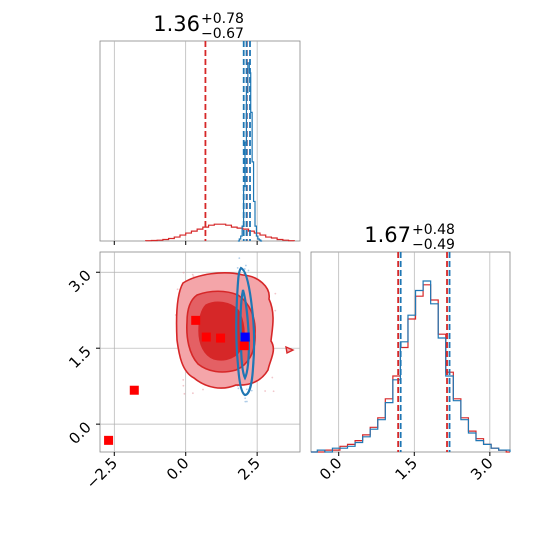 The image size is (550, 550). What do you see at coordinates (185, 243) in the screenshot?
I see `top-left-ticks` at bounding box center [185, 243].